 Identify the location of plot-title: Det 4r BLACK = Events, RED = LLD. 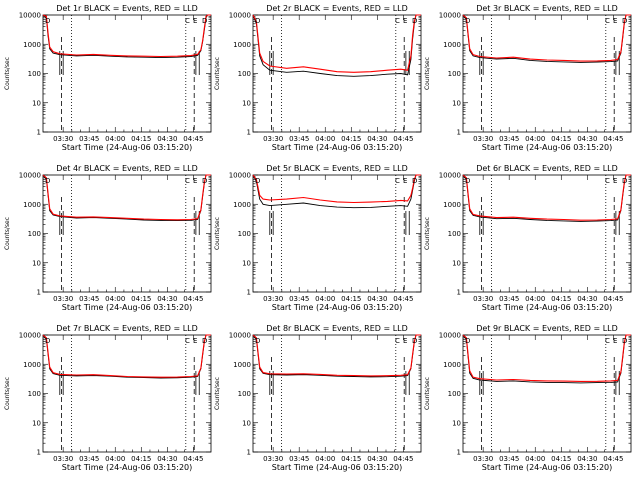
(127, 168).